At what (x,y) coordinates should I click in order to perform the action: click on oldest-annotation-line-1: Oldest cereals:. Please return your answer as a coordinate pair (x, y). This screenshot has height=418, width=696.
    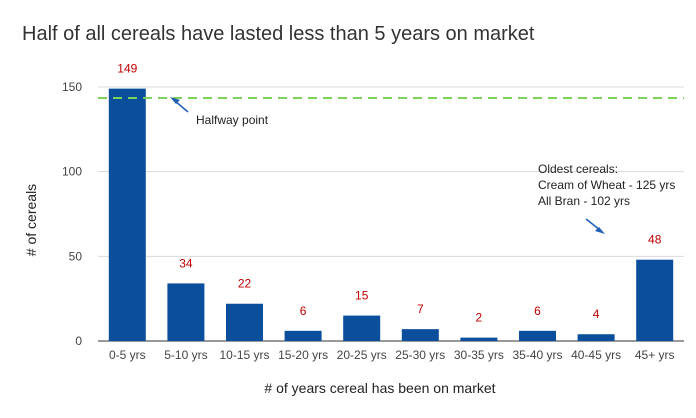
    Looking at the image, I should click on (578, 169).